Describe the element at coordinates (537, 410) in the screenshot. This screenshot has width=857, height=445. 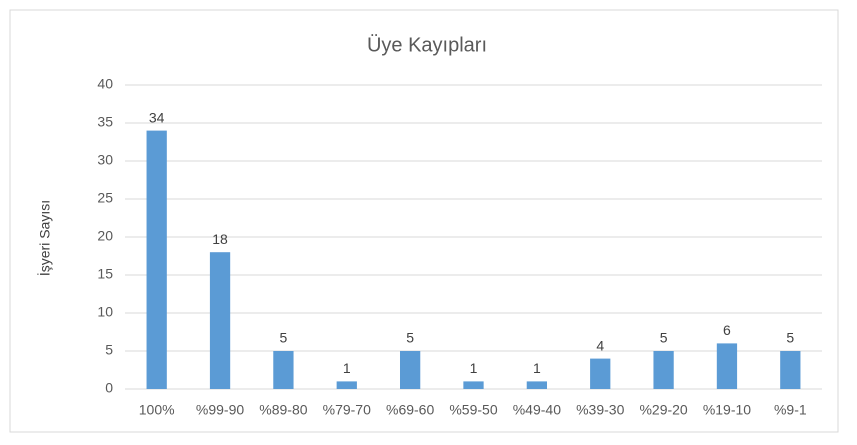
I see `x-tick-label: %49-40` at that location.